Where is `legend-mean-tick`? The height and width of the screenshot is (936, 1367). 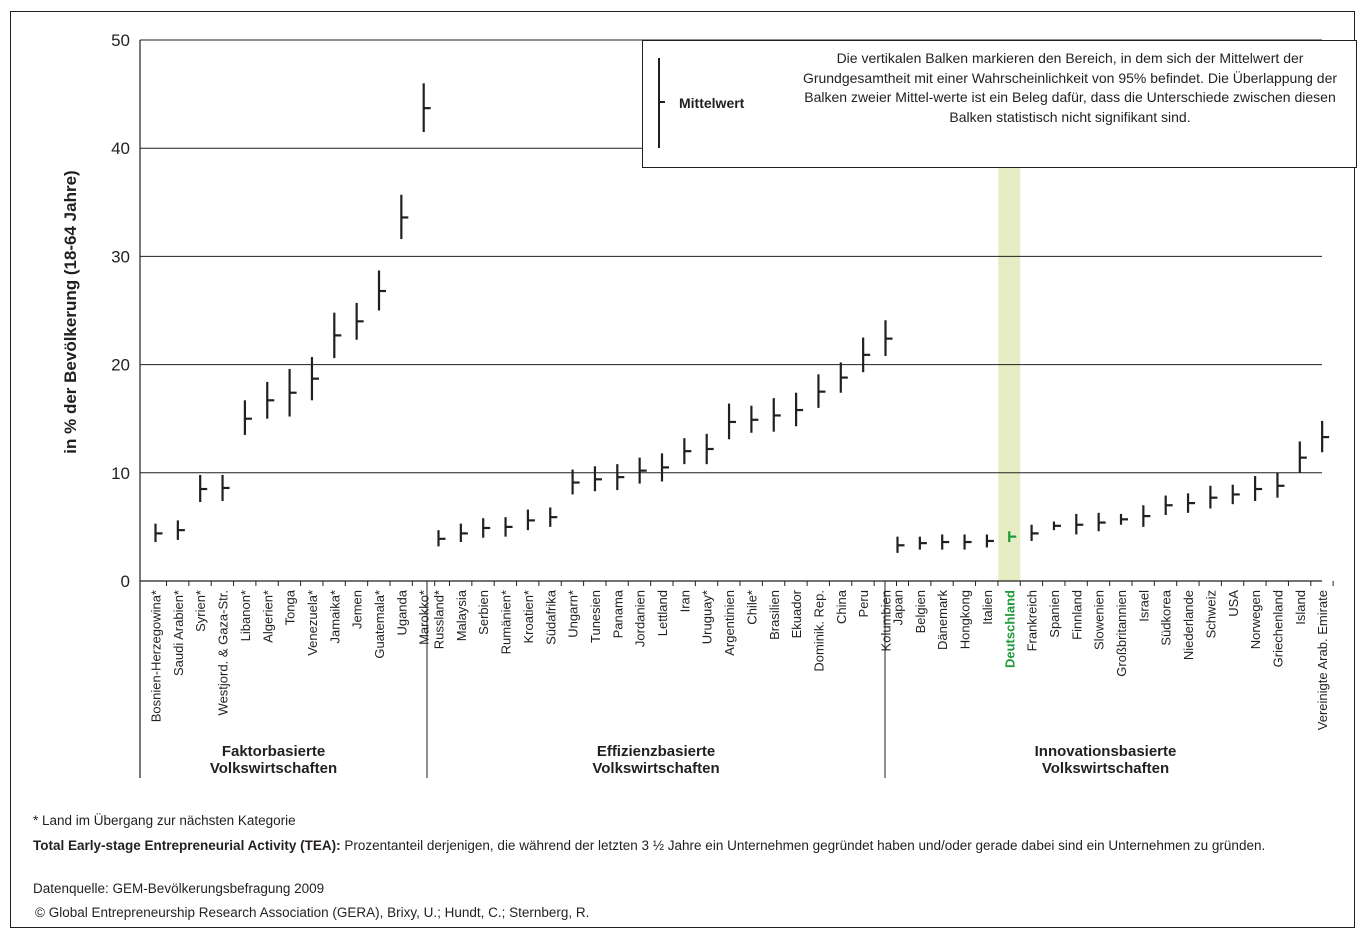 legend-mean-tick is located at coordinates (661, 102).